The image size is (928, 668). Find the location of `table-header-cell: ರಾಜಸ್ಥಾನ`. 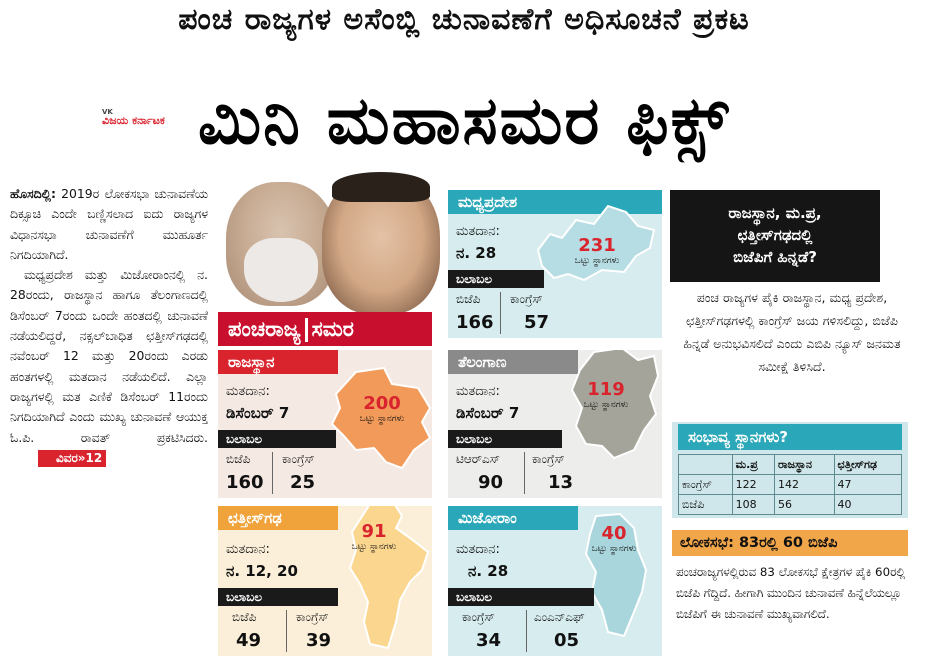

table-header-cell: ರಾಜಸ್ಥಾನ is located at coordinates (804, 464).